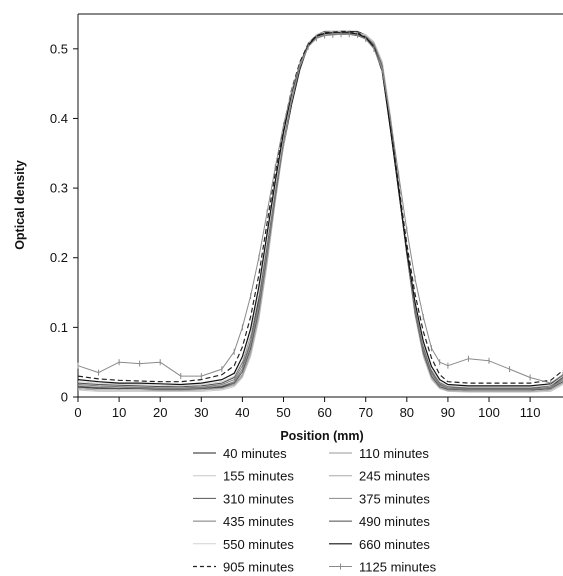 This screenshot has height=576, width=563. Describe the element at coordinates (394, 498) in the screenshot. I see `legend-label-6: 375 minutes` at that location.